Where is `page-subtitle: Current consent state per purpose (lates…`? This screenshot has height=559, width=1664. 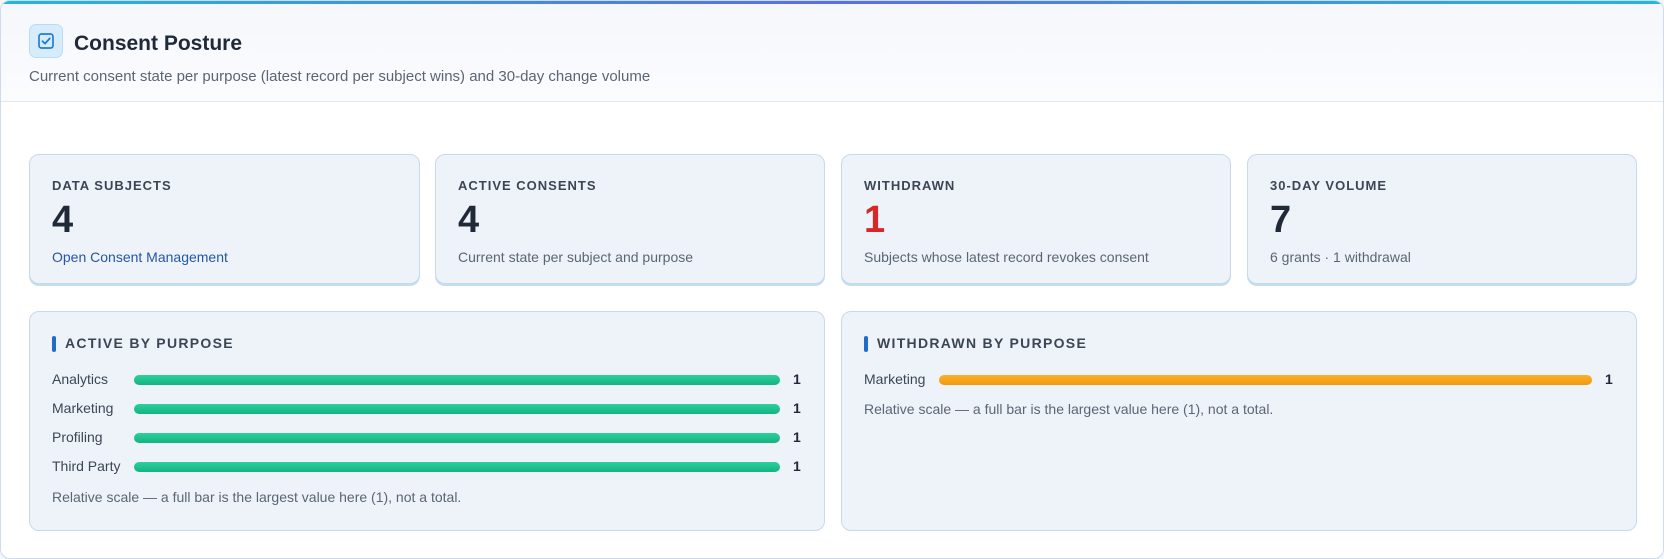
page-subtitle: Current consent state per purpose (lates… is located at coordinates (340, 76).